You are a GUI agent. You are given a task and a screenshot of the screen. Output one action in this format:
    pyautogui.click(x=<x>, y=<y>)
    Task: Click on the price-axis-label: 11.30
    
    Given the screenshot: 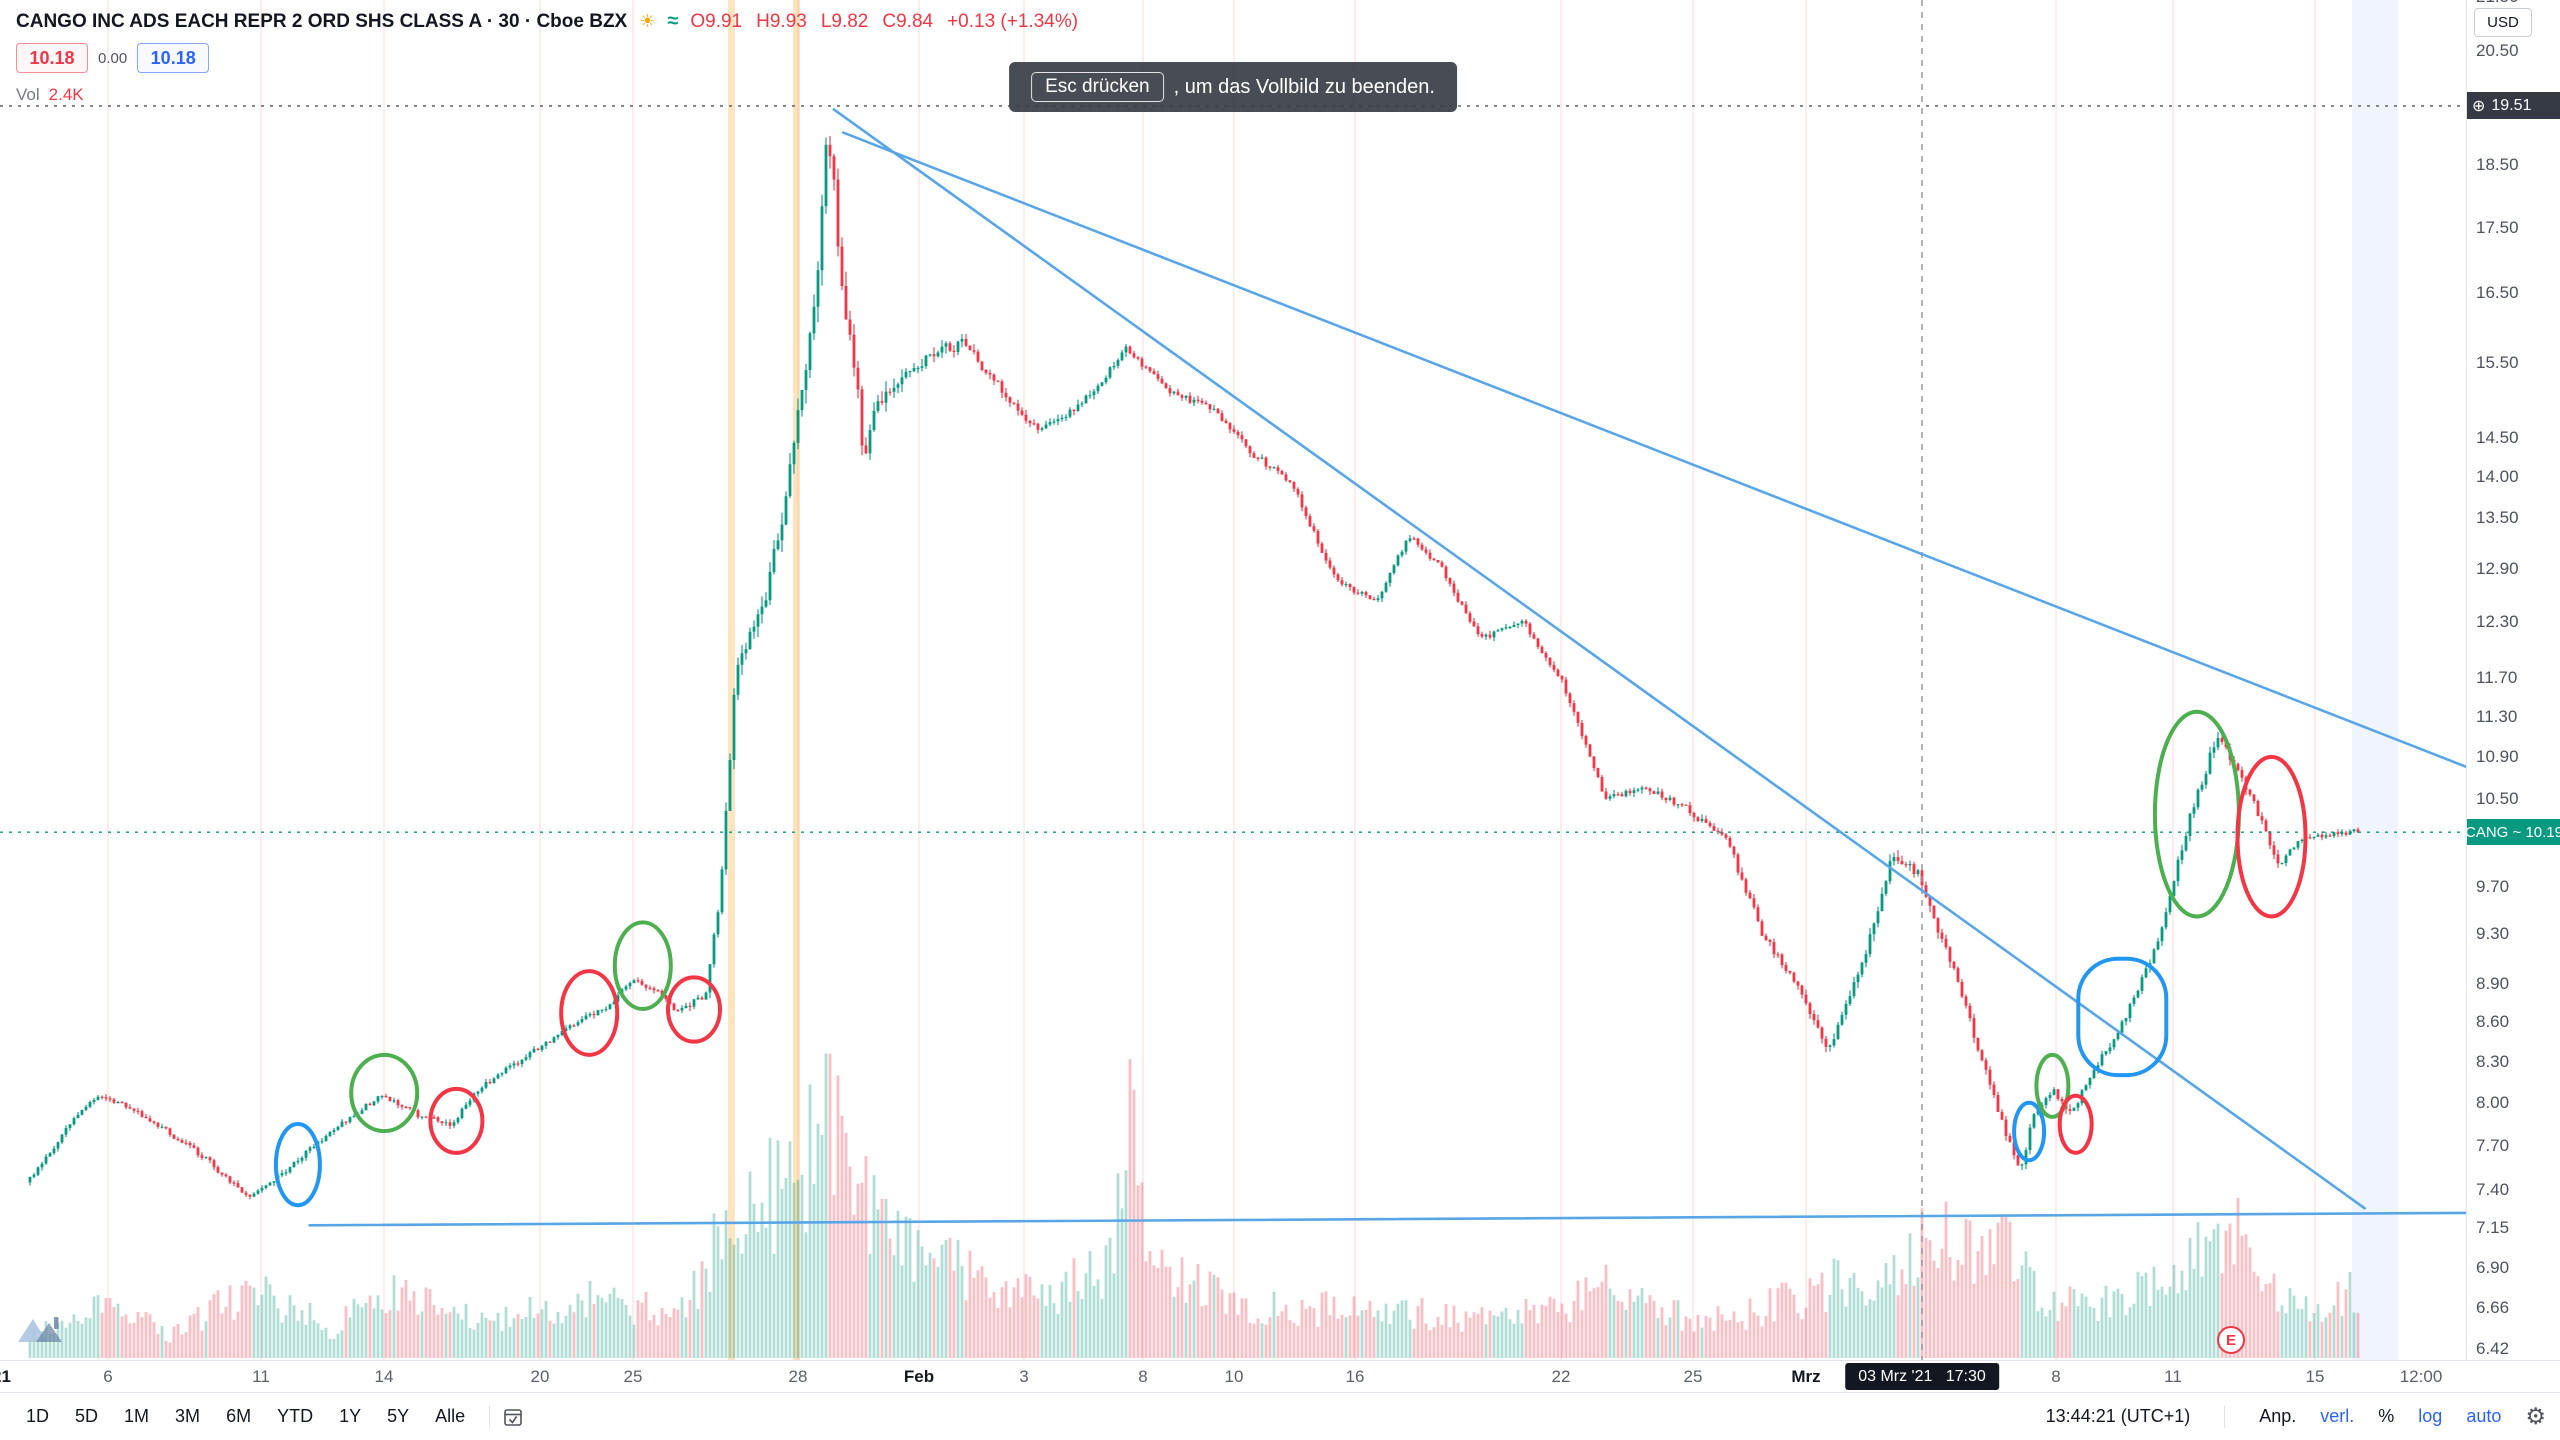 What is the action you would take?
    pyautogui.click(x=2497, y=716)
    